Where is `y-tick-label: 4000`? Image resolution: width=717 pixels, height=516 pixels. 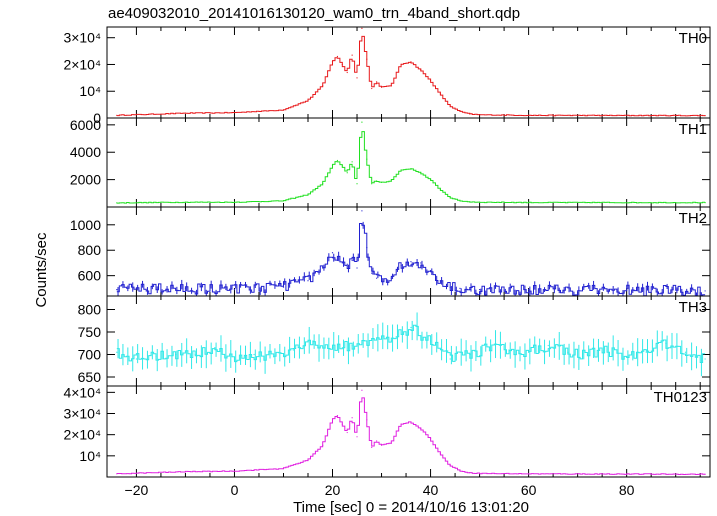
y-tick-label: 4000 is located at coordinates (85, 152).